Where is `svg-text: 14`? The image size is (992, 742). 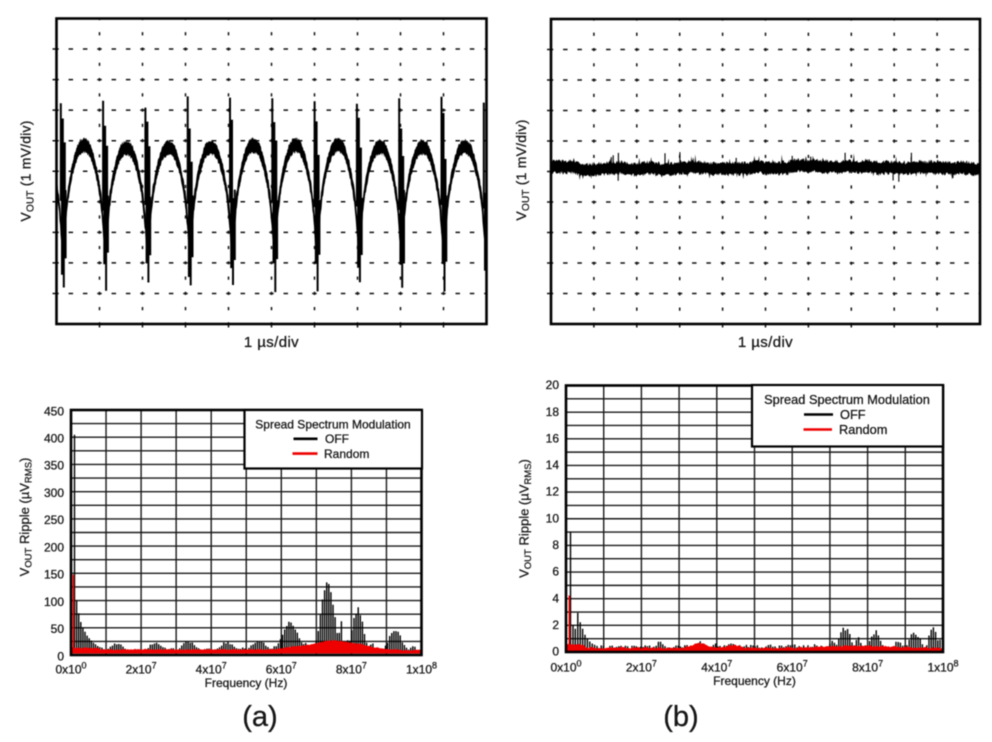
svg-text: 14 is located at coordinates (553, 465).